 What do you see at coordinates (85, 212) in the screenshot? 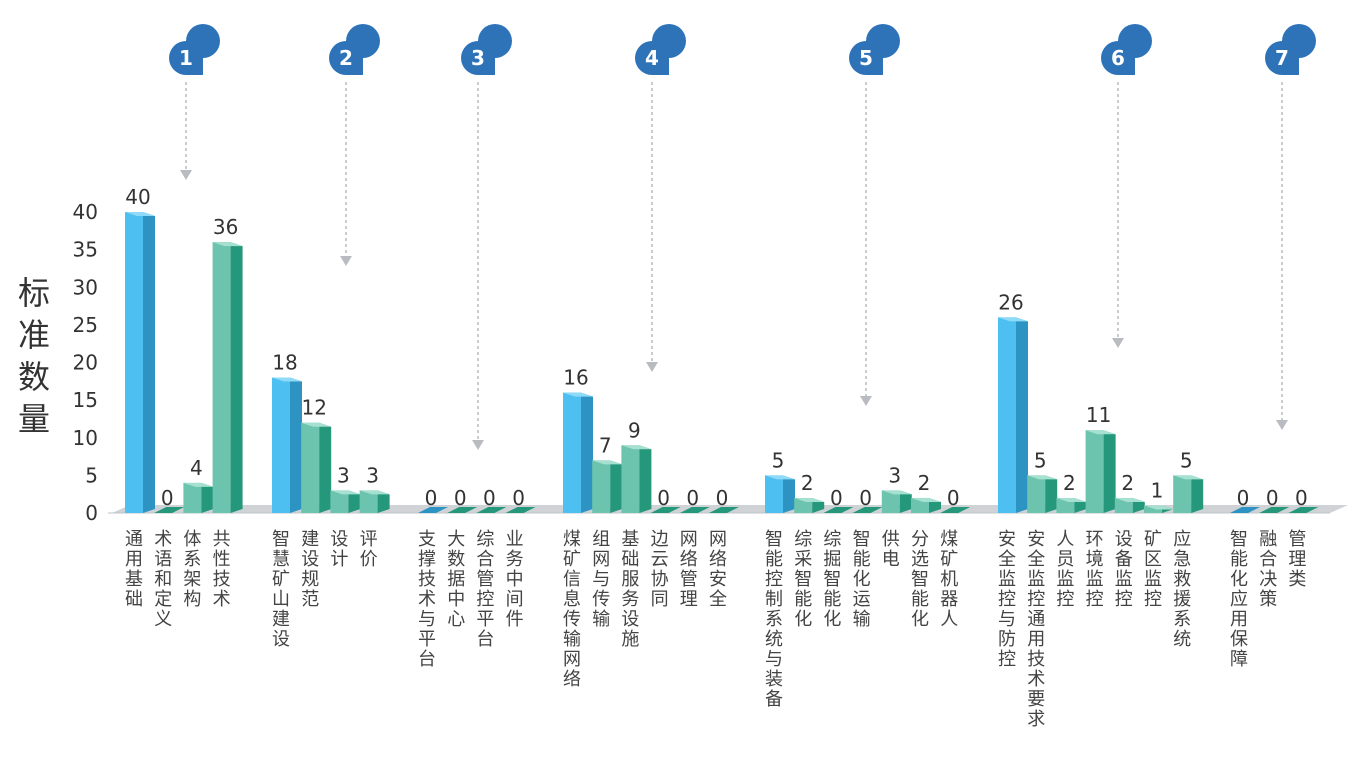
I see `y-tick-label: 40` at bounding box center [85, 212].